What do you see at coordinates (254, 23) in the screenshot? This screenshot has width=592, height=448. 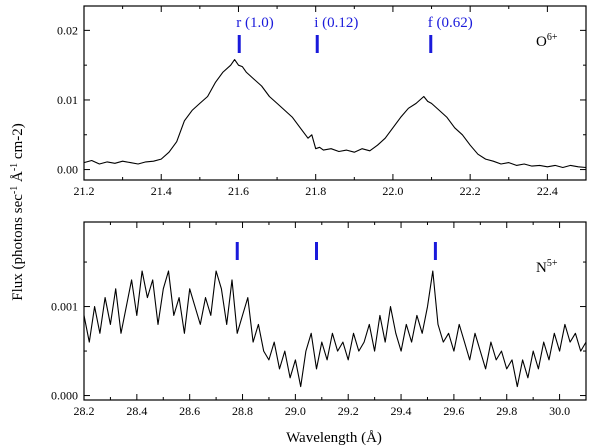 I see `o6-line-marker-label: r (1.0)` at bounding box center [254, 23].